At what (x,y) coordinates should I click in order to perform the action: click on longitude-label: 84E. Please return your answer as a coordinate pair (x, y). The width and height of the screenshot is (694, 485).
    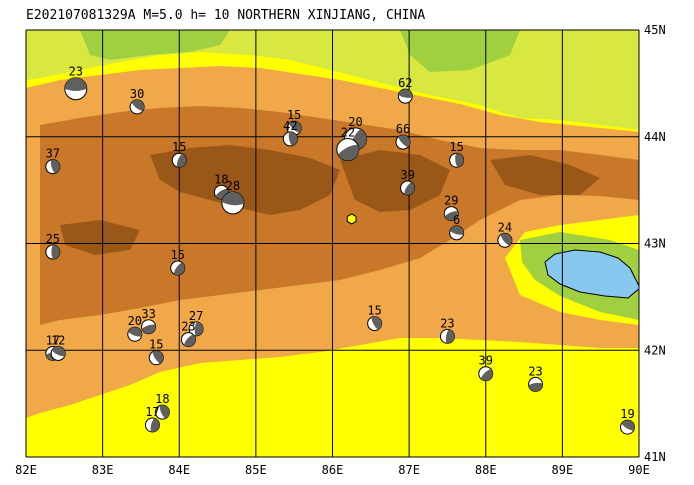
    Looking at the image, I should click on (179, 470).